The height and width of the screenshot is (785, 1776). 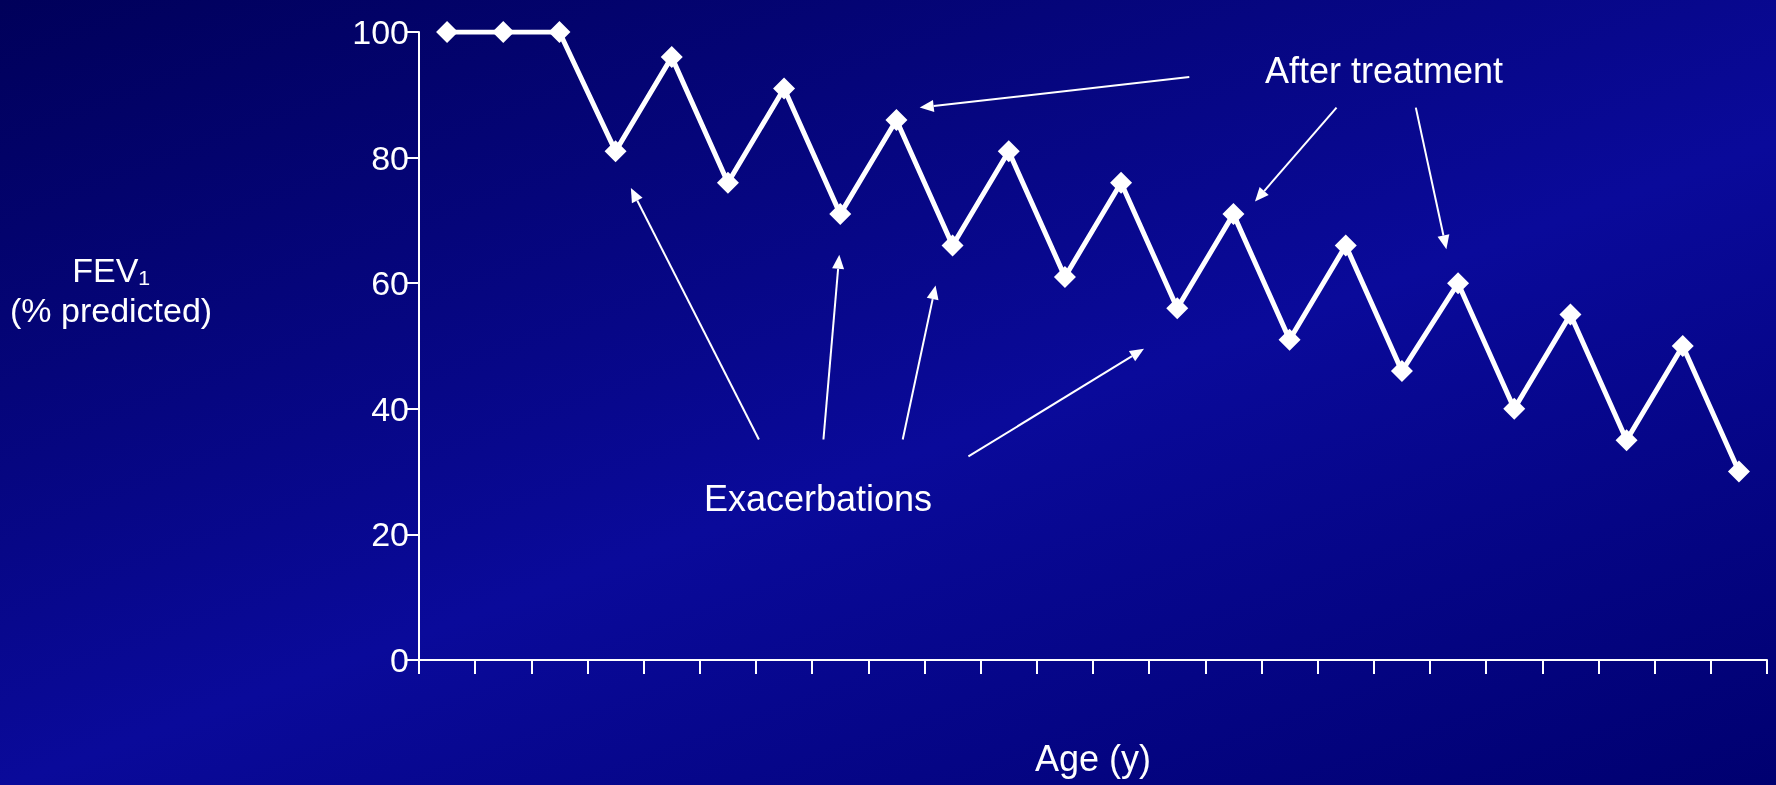 I want to click on y-tick-label: 0, so click(x=399, y=660).